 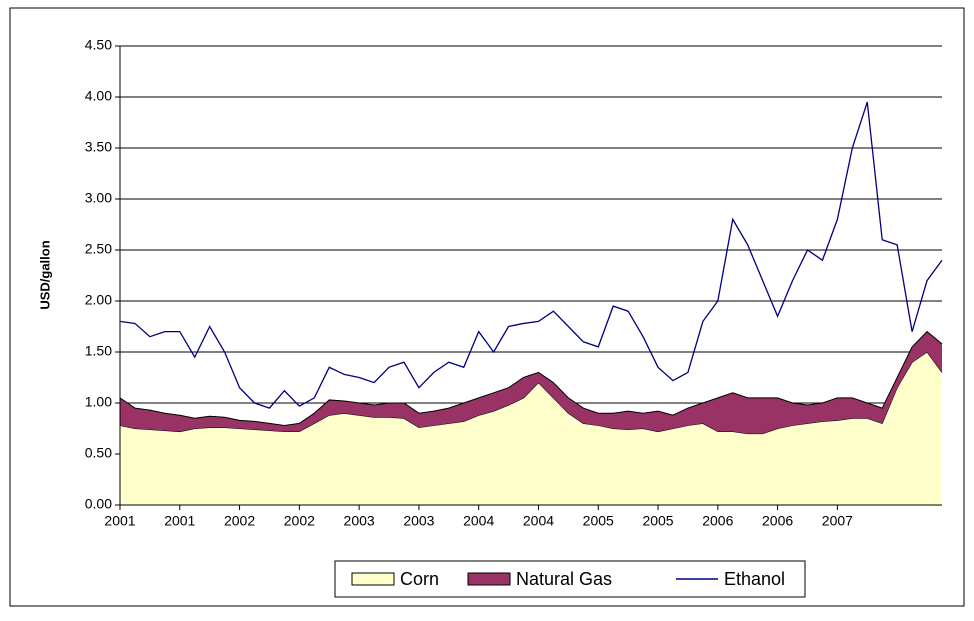 What do you see at coordinates (531, 378) in the screenshot?
I see `area-edge` at bounding box center [531, 378].